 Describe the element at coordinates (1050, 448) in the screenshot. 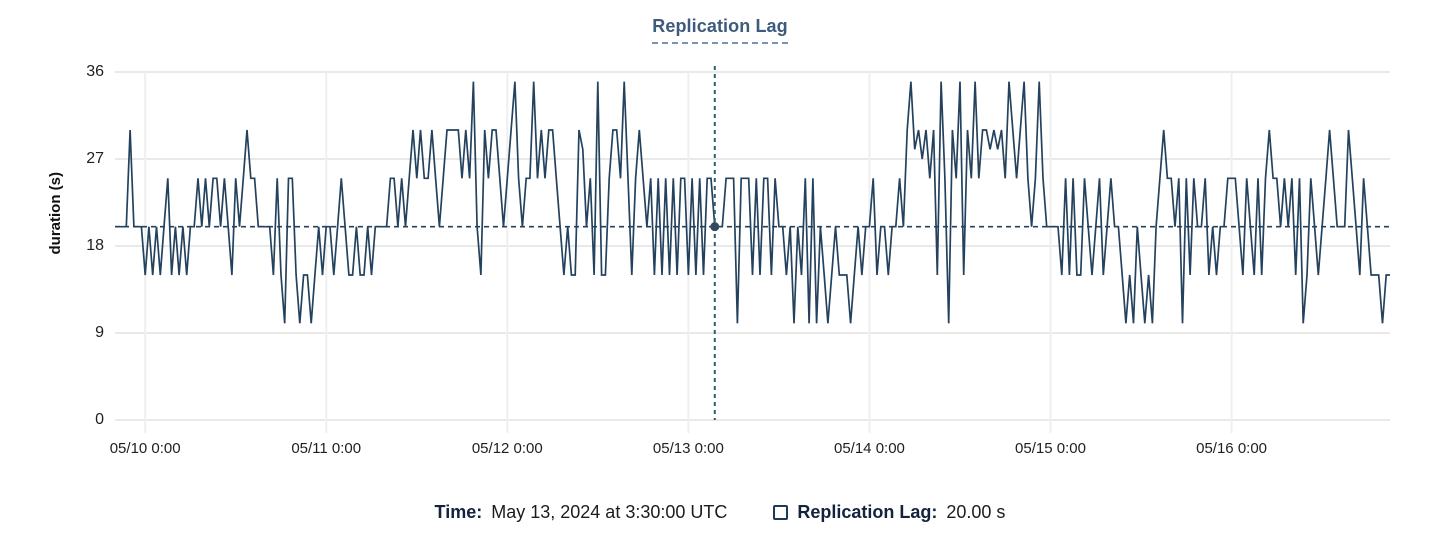

I see `x-tick-label: 05/15 0:00` at that location.